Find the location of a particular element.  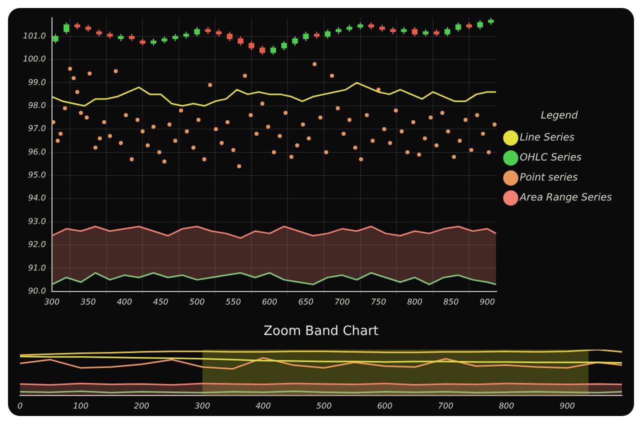

y-tick-label: 98.0 is located at coordinates (37, 105).